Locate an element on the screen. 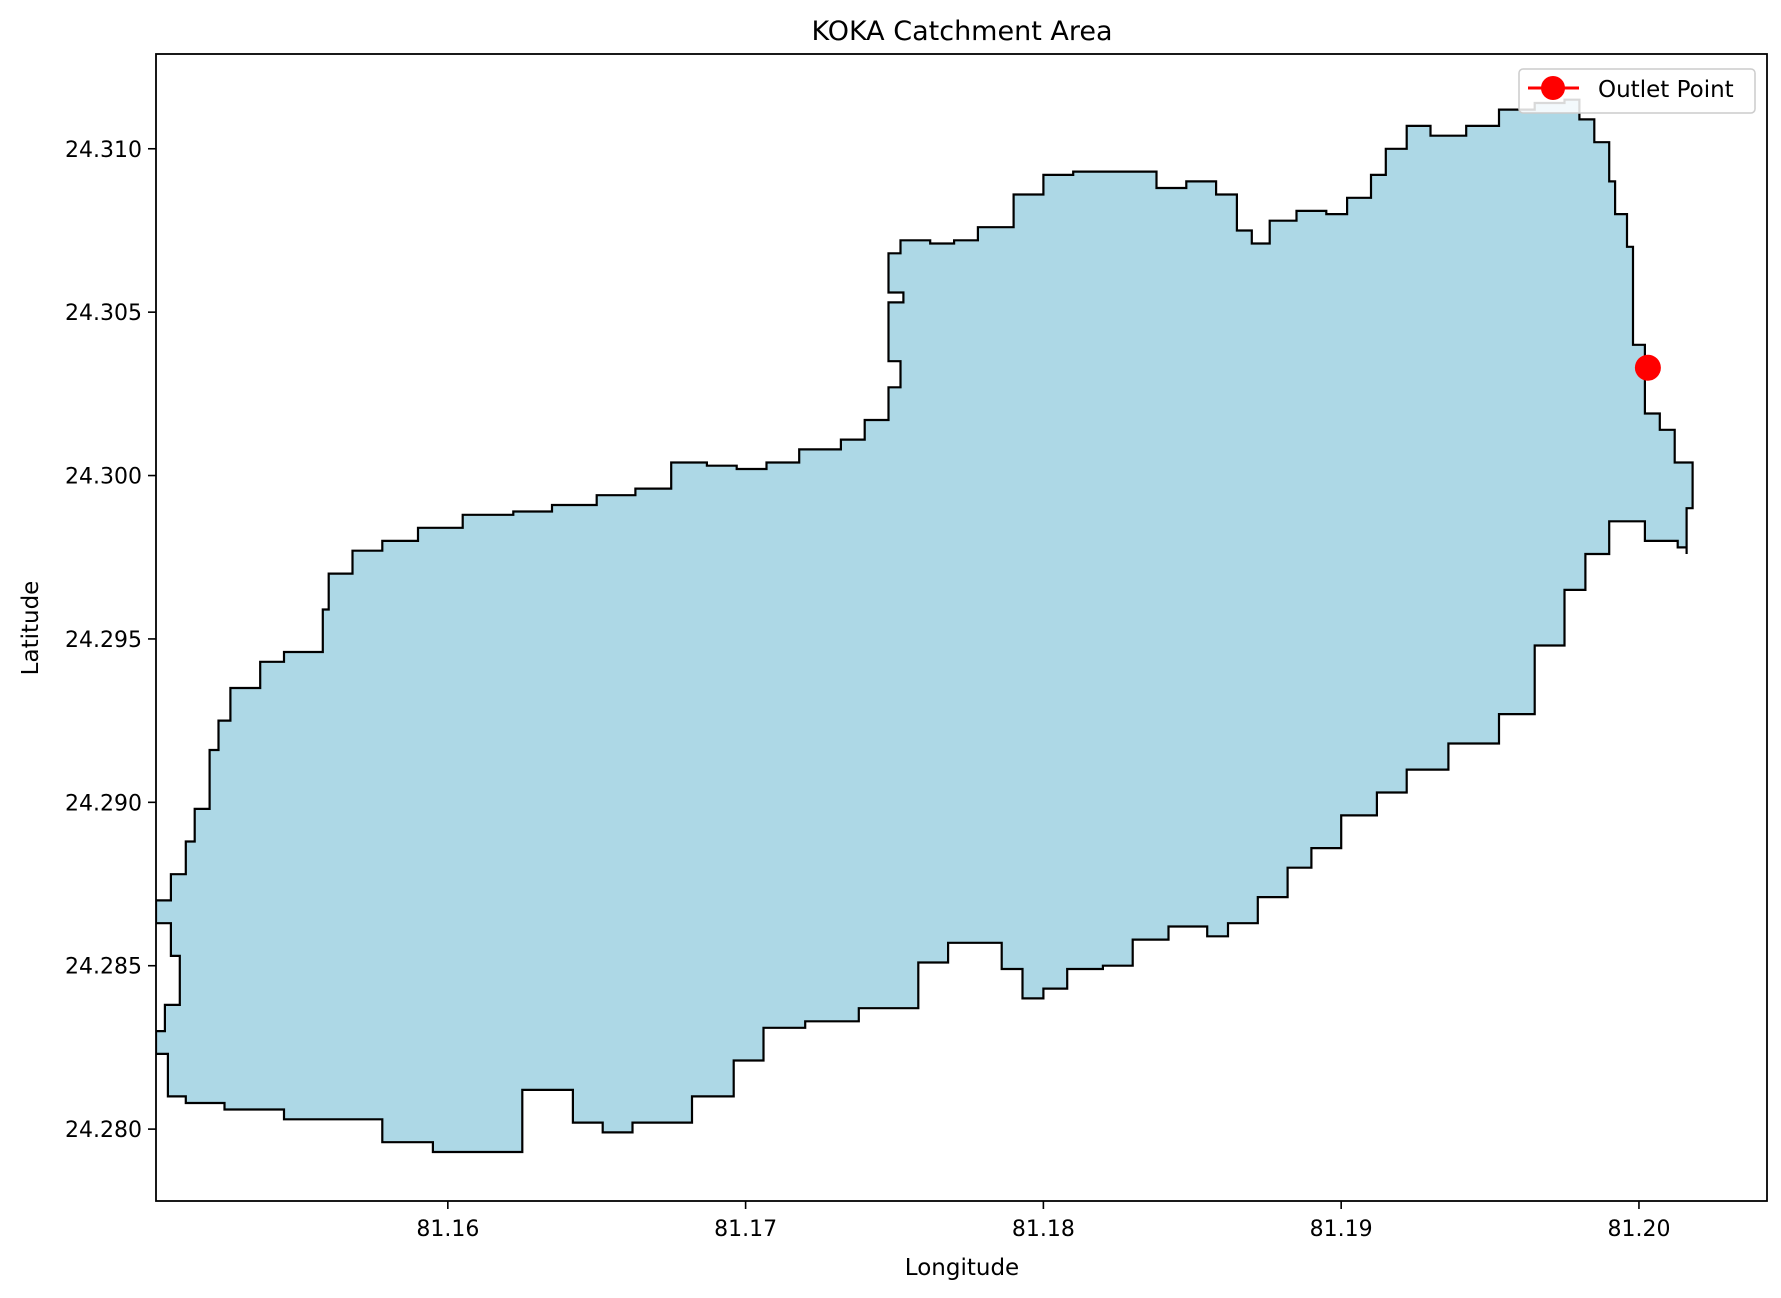  x-tick-label: 81.16 is located at coordinates (447, 1229).